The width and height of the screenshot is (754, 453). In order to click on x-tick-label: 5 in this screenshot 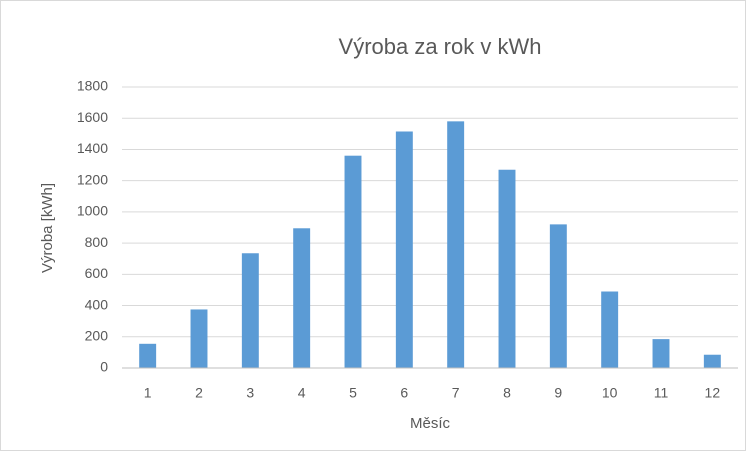, I will do `click(353, 393)`.